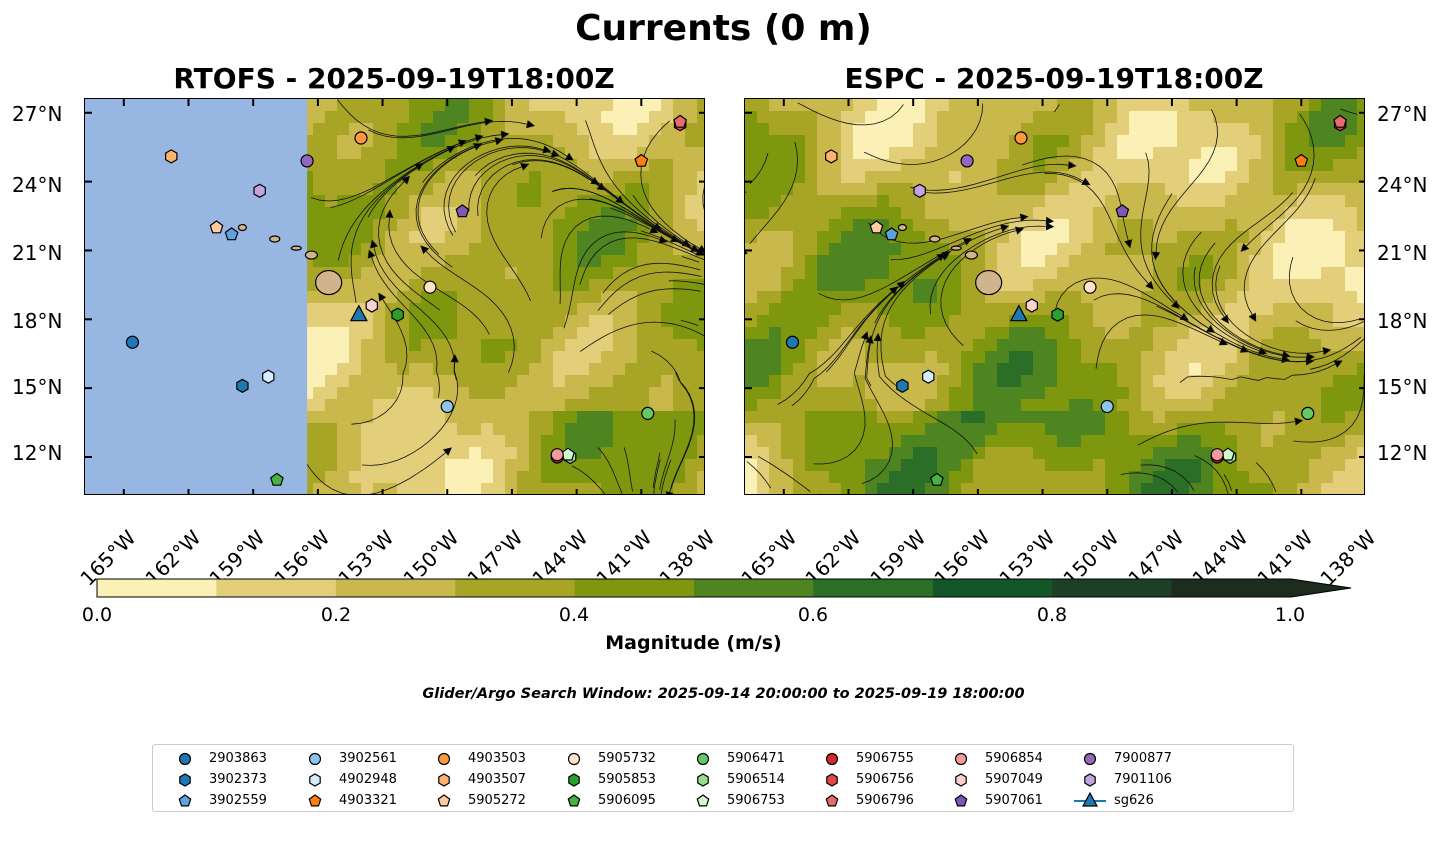 The image size is (1447, 863). Describe the element at coordinates (1014, 800) in the screenshot. I see `legend-label: 5907061` at that location.